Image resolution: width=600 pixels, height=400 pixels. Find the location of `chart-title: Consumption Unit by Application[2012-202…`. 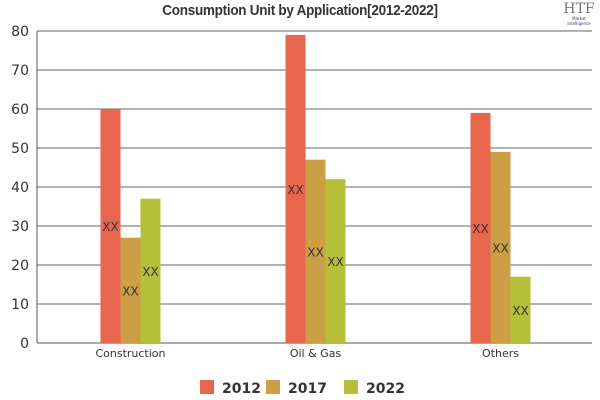

chart-title: Consumption Unit by Application[2012-202… is located at coordinates (300, 10).